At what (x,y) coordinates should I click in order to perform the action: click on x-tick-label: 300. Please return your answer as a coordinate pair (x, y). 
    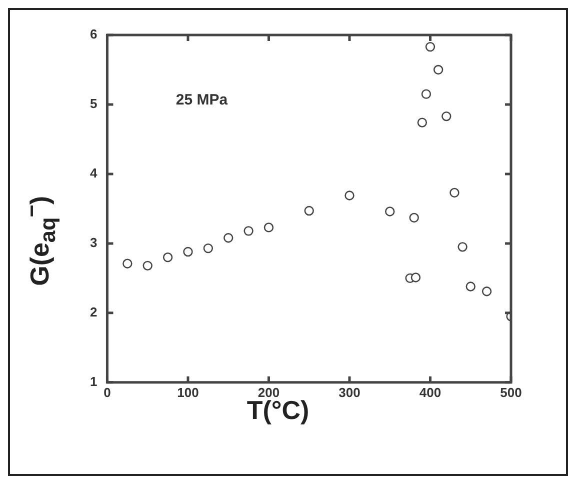
    Looking at the image, I should click on (349, 392).